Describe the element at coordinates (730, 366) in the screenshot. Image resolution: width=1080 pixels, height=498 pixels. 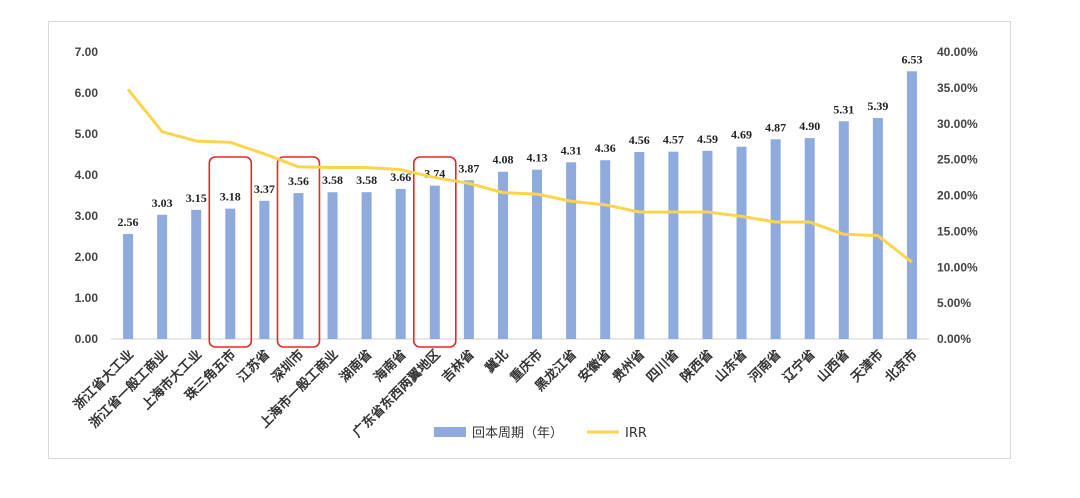
I see `category-label: 山东省` at that location.